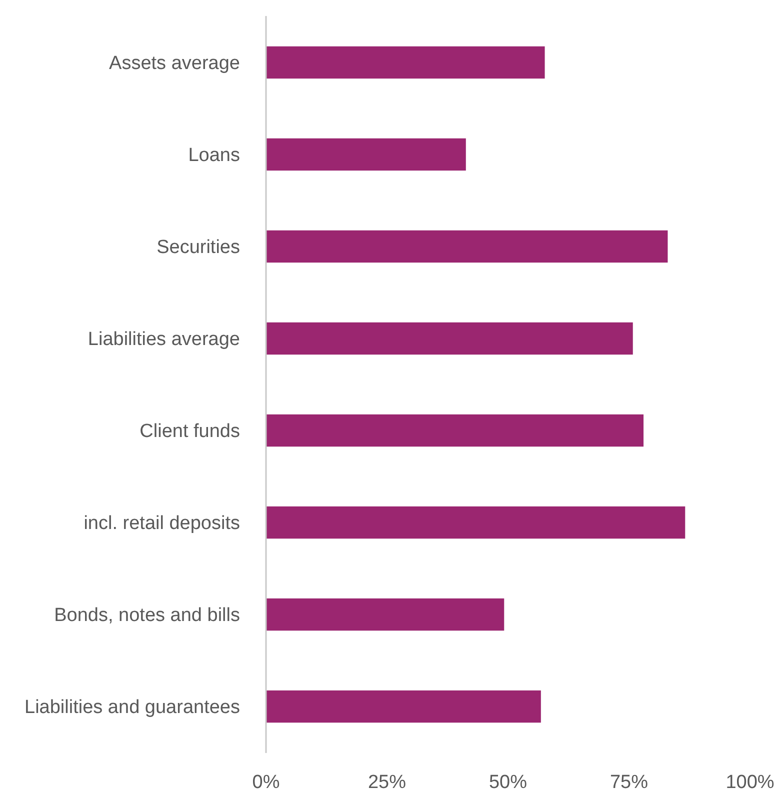 The height and width of the screenshot is (800, 778). Describe the element at coordinates (164, 339) in the screenshot. I see `y-tick-label: Liabilities average` at that location.